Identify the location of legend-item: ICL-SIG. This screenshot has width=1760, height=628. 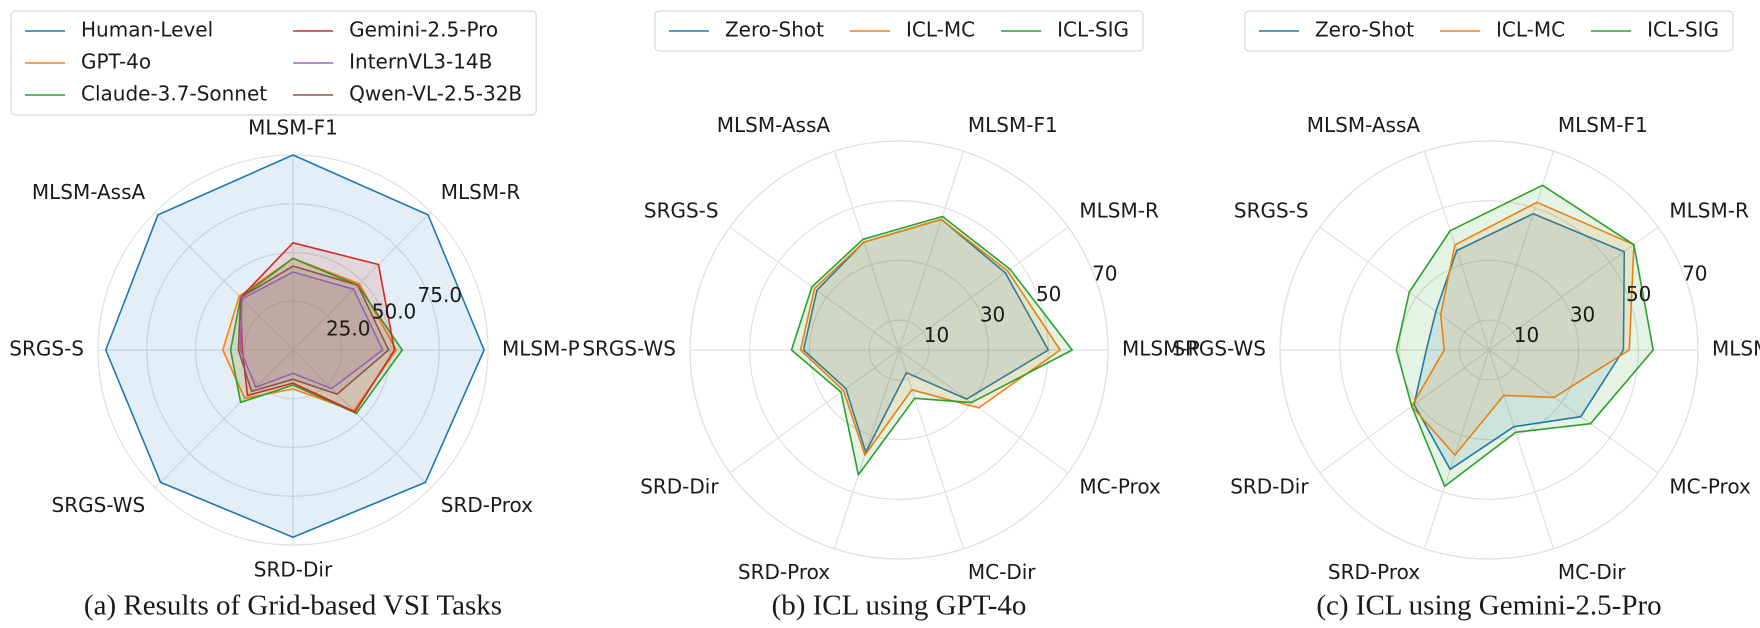
(1655, 30).